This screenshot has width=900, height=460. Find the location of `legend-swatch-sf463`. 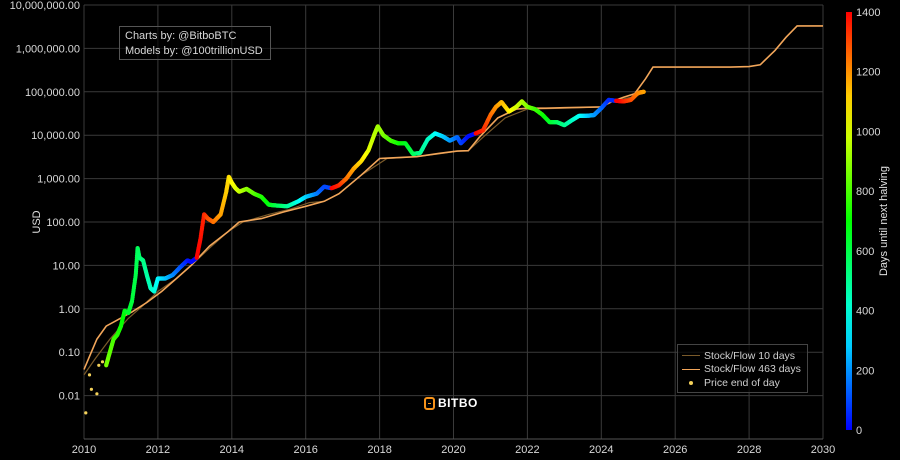

legend-swatch-sf463 is located at coordinates (691, 369).